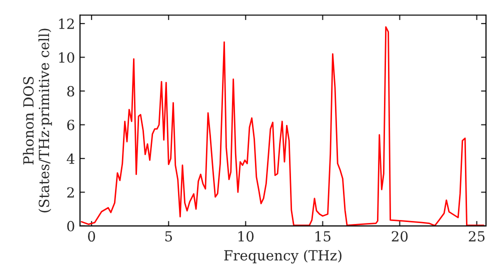 This screenshot has height=280, width=500. I want to click on x-tick-label: 20, so click(400, 236).